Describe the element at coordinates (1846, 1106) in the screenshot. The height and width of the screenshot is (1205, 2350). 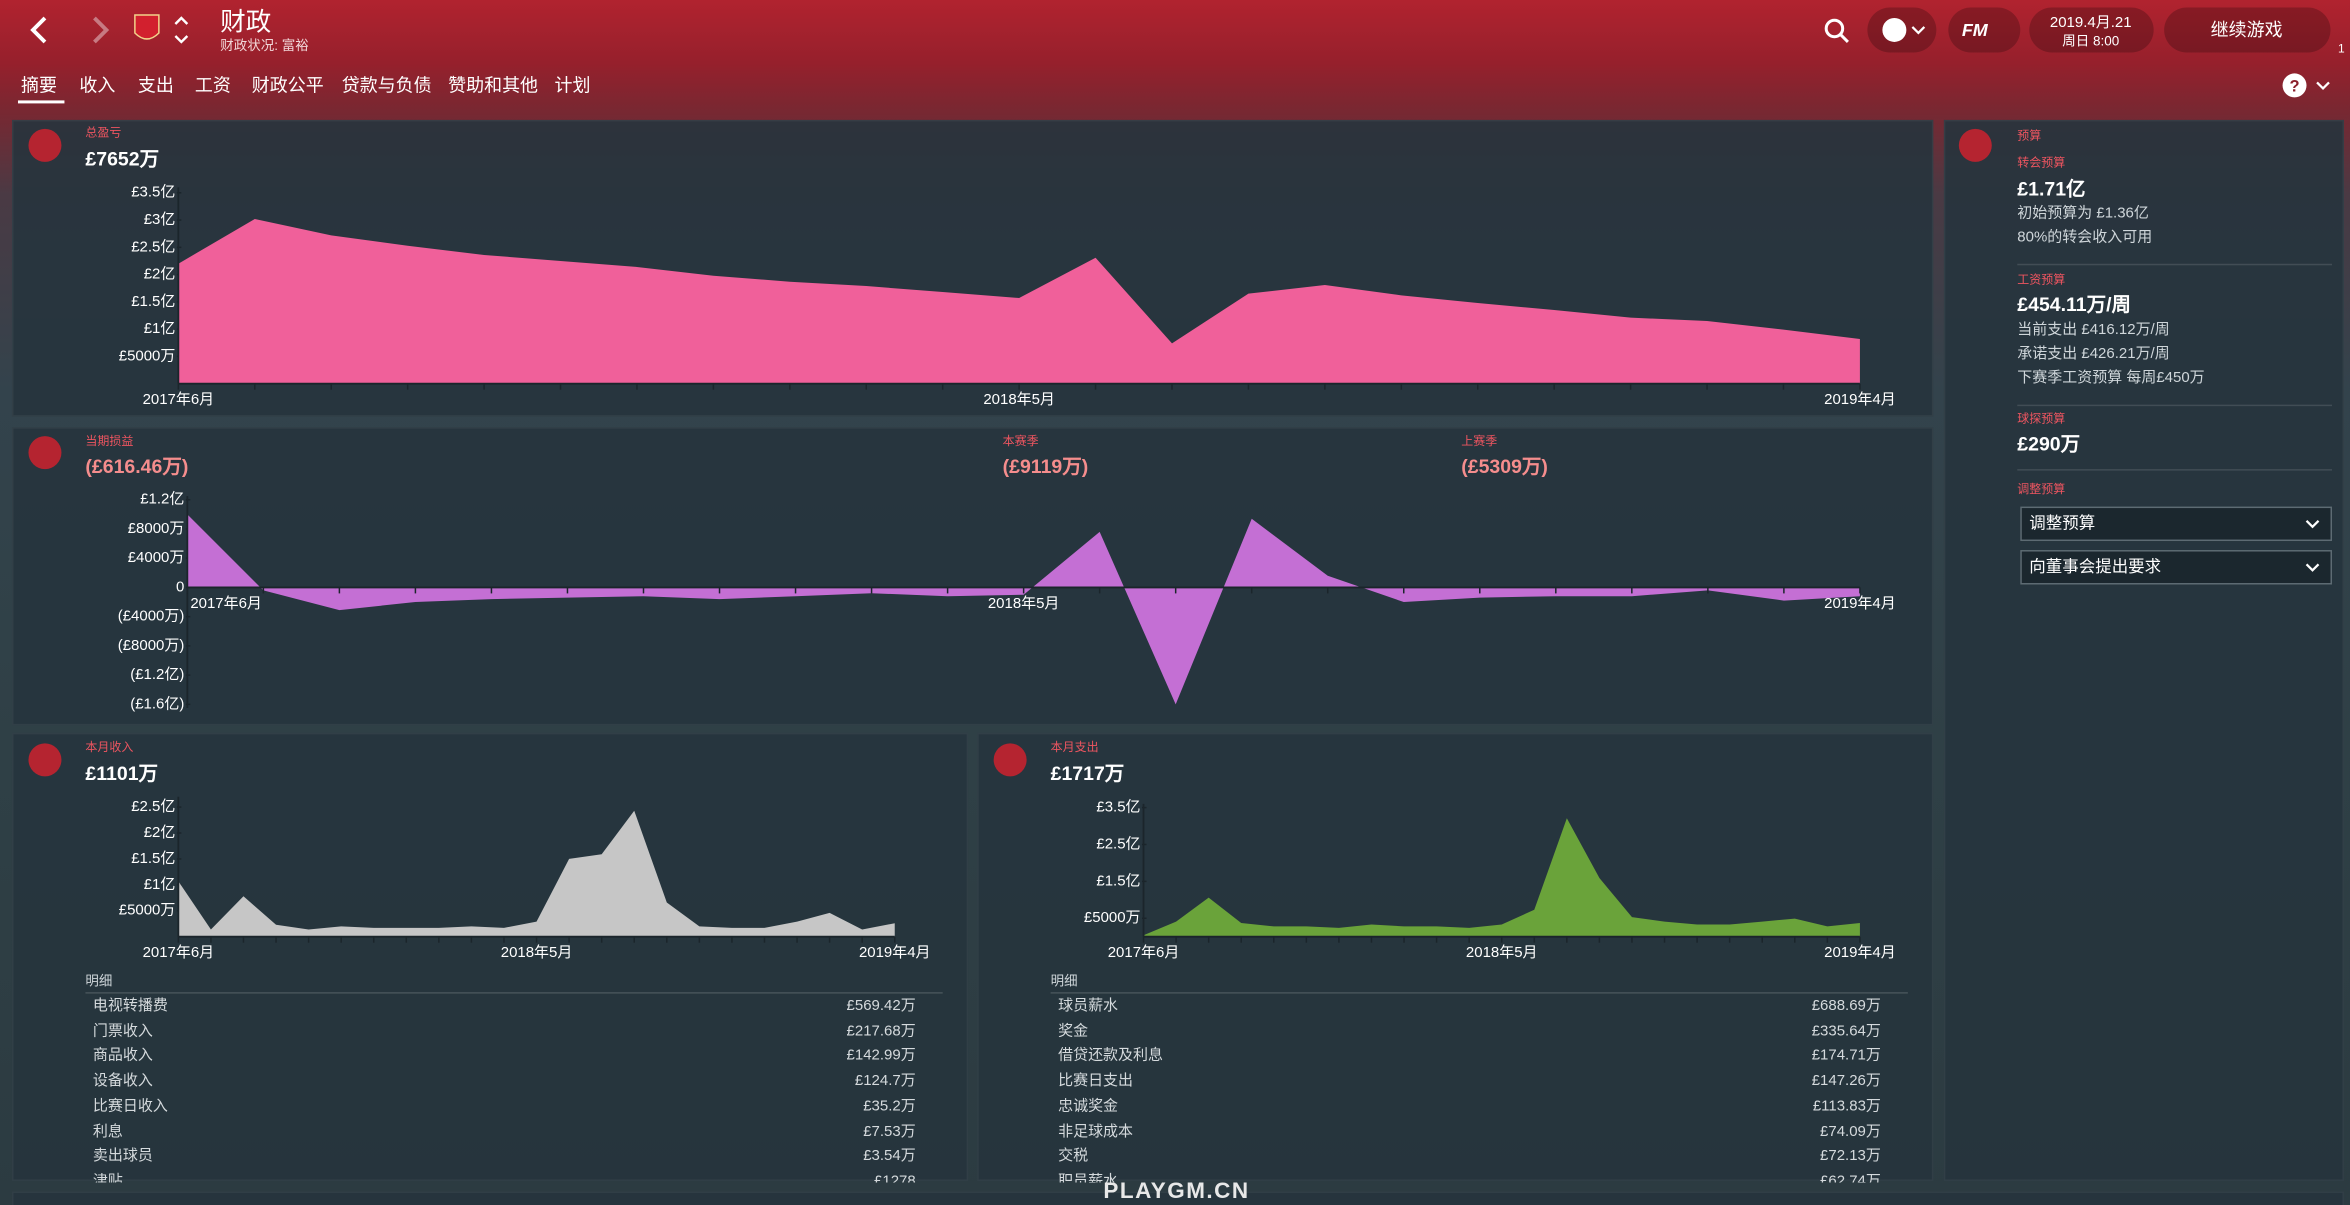
I see `detail-value: £113.83万` at that location.